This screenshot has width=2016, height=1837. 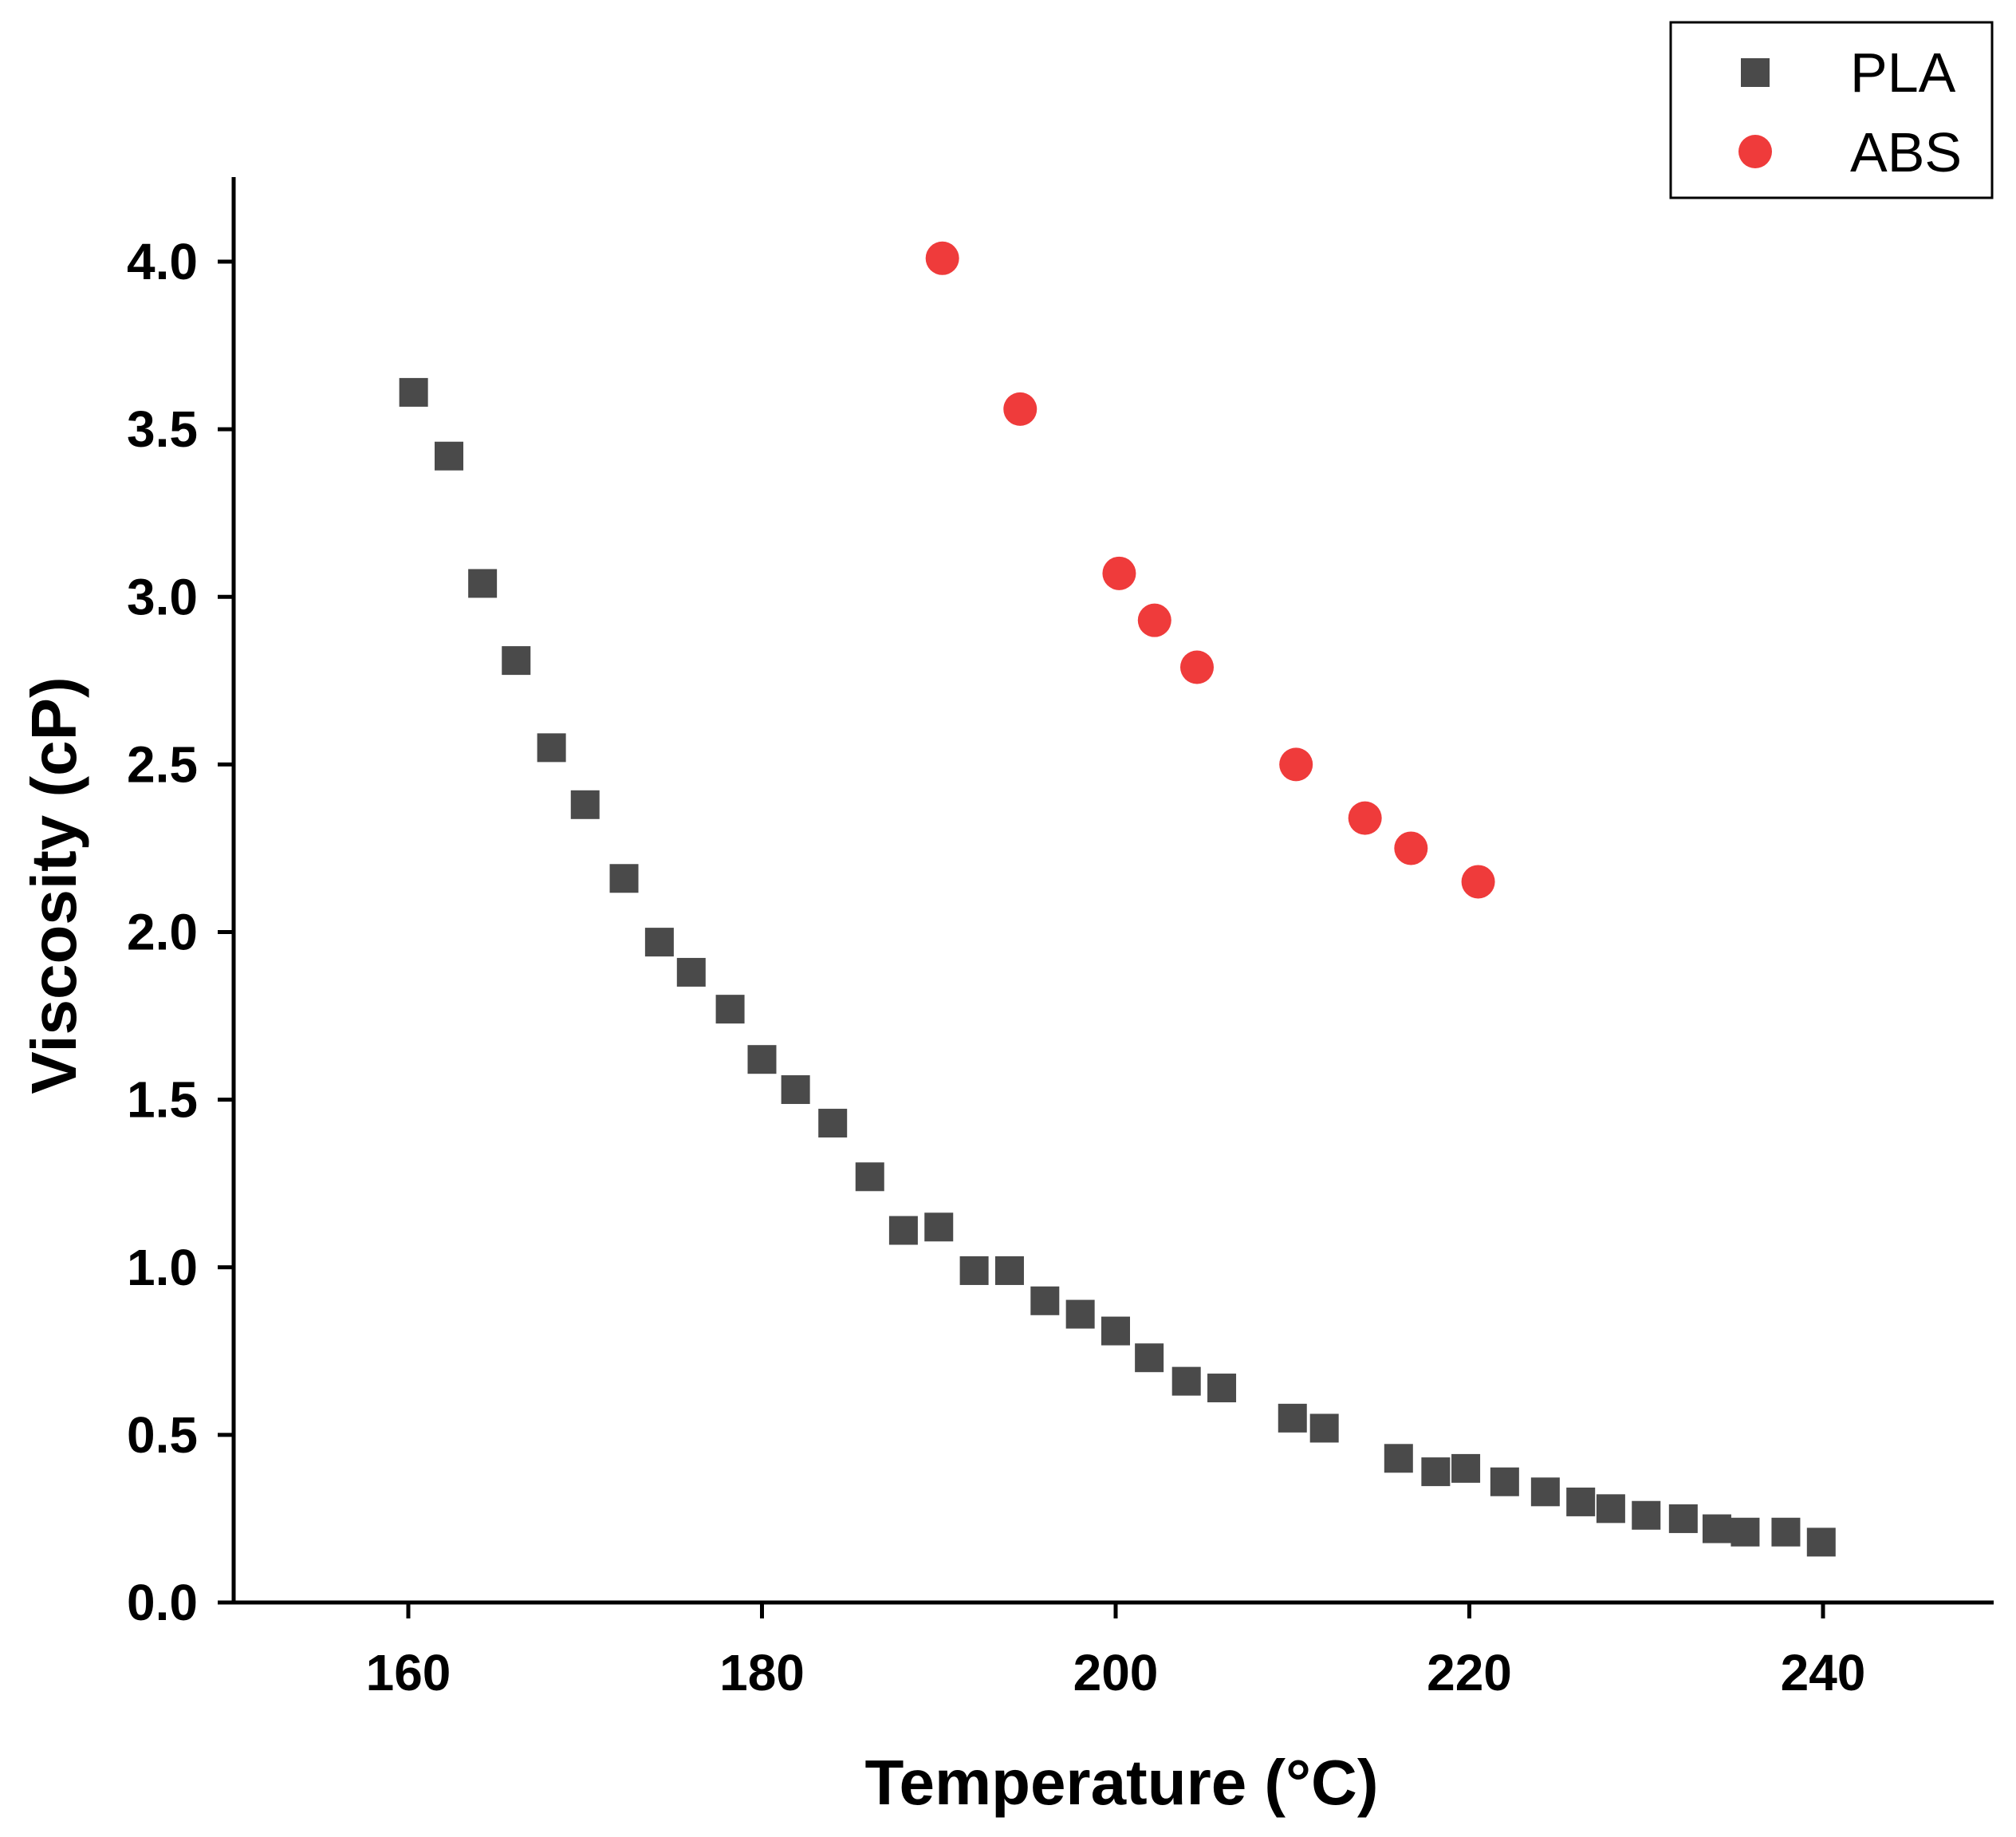 I want to click on y-tick-label-2.0: 2.0, so click(x=162, y=932).